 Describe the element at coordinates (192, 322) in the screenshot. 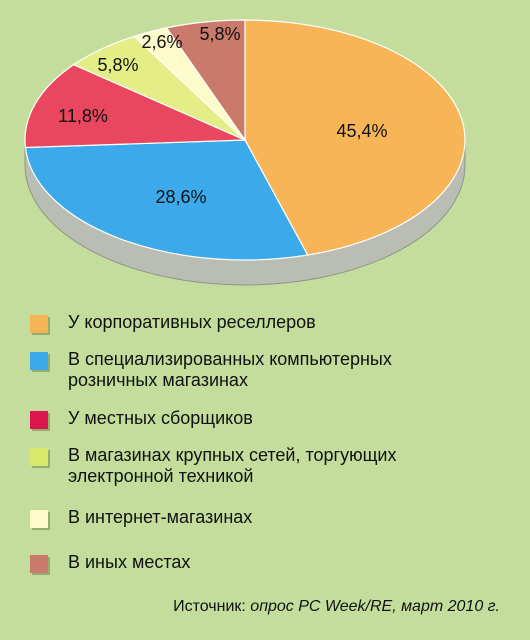

I see `legend-label: У корпоративных реселлеров` at that location.